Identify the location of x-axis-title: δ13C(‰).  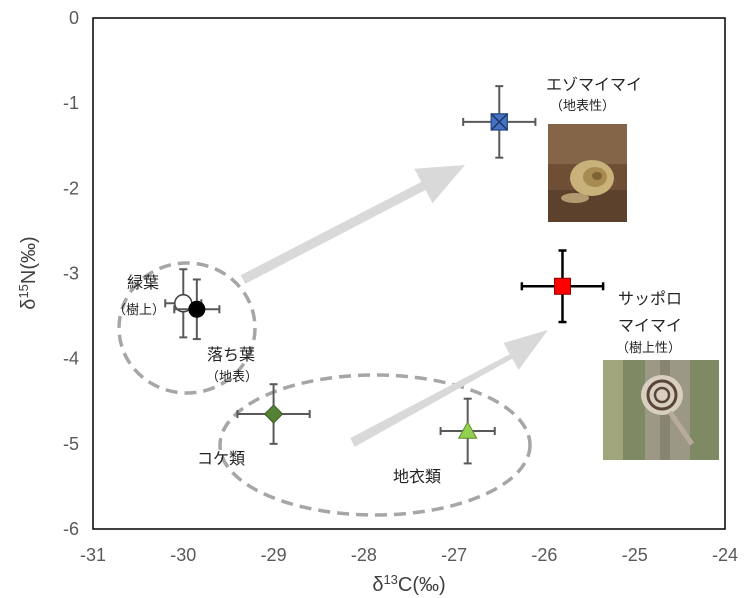
(408, 584).